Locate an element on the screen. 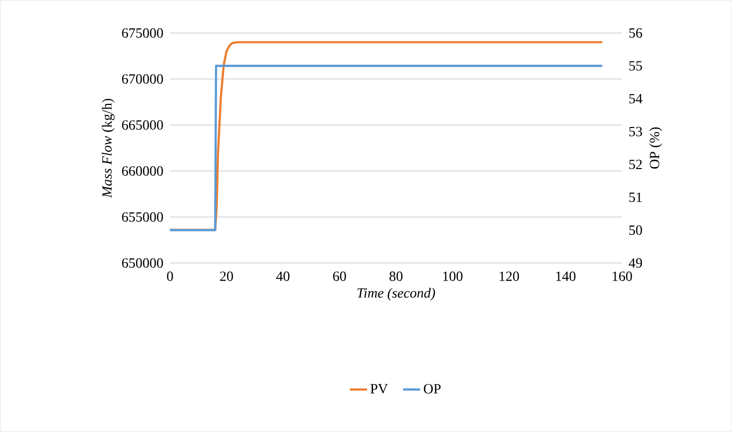  x-tick-label: 60 is located at coordinates (339, 276).